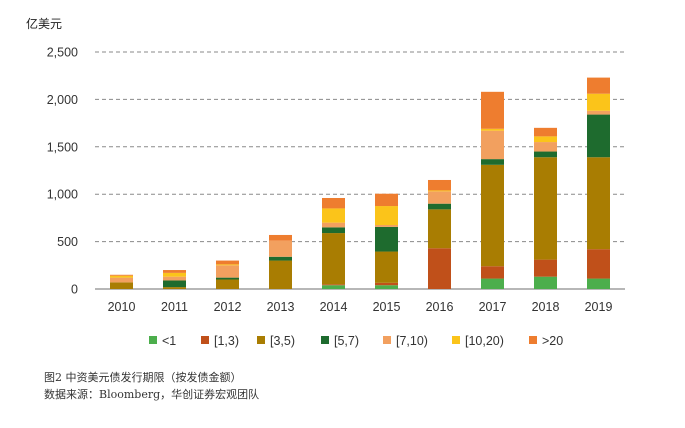 Image resolution: width=685 pixels, height=428 pixels. I want to click on legend-label: <1, so click(169, 341).